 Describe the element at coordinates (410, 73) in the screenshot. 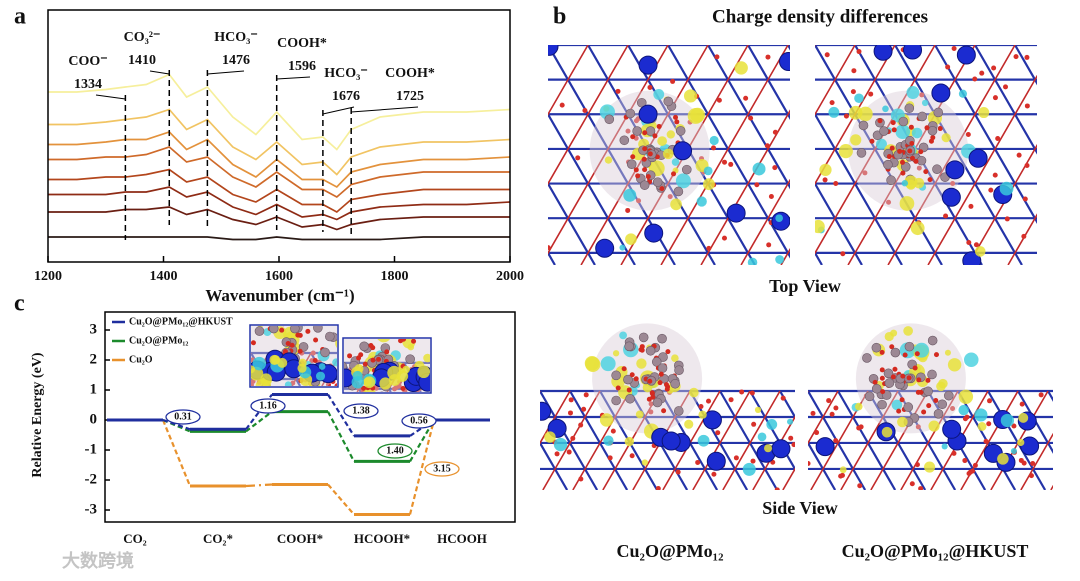

I see `annotation-label: COOH*` at that location.